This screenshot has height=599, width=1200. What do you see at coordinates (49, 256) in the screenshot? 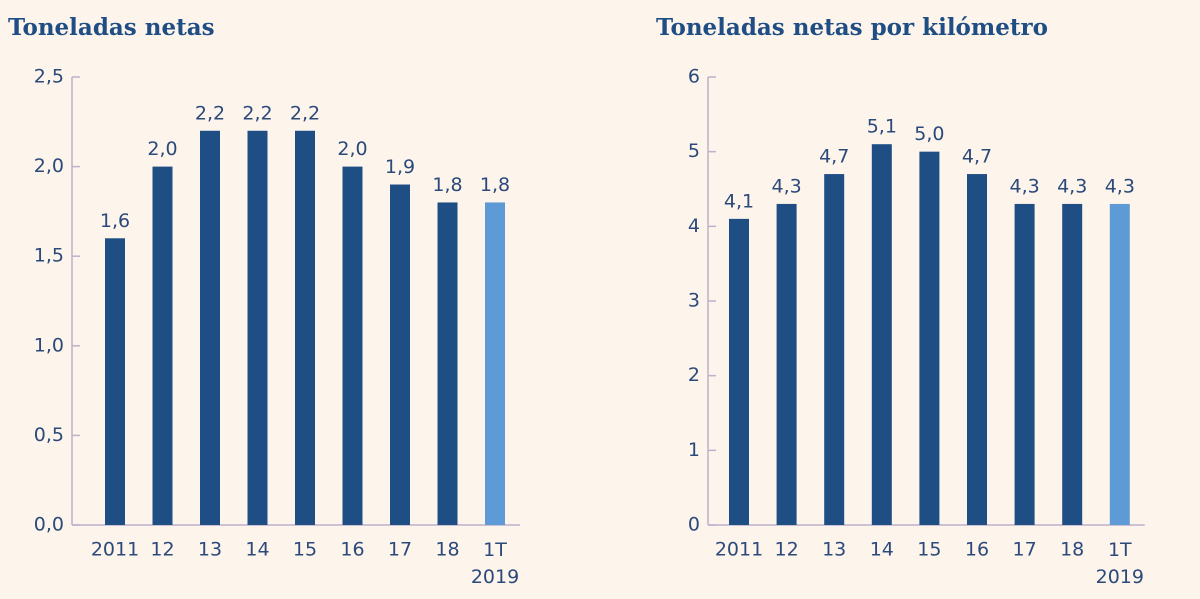
I see `y-tick-label: 1,5` at bounding box center [49, 256].